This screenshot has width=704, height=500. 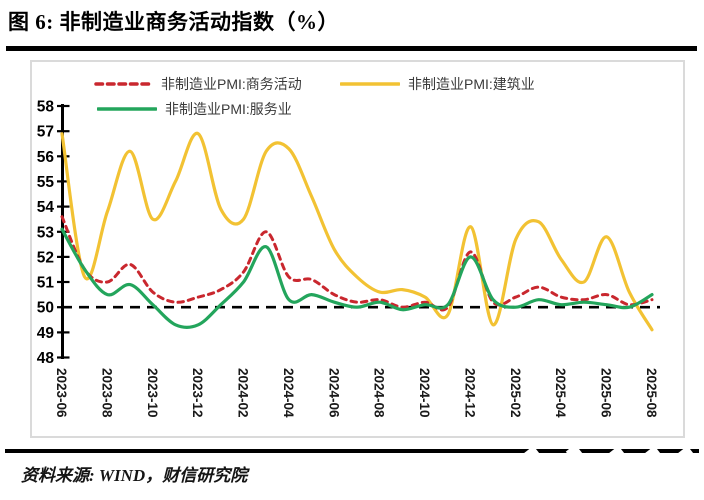 I want to click on svg-text: 58, so click(x=46, y=107).